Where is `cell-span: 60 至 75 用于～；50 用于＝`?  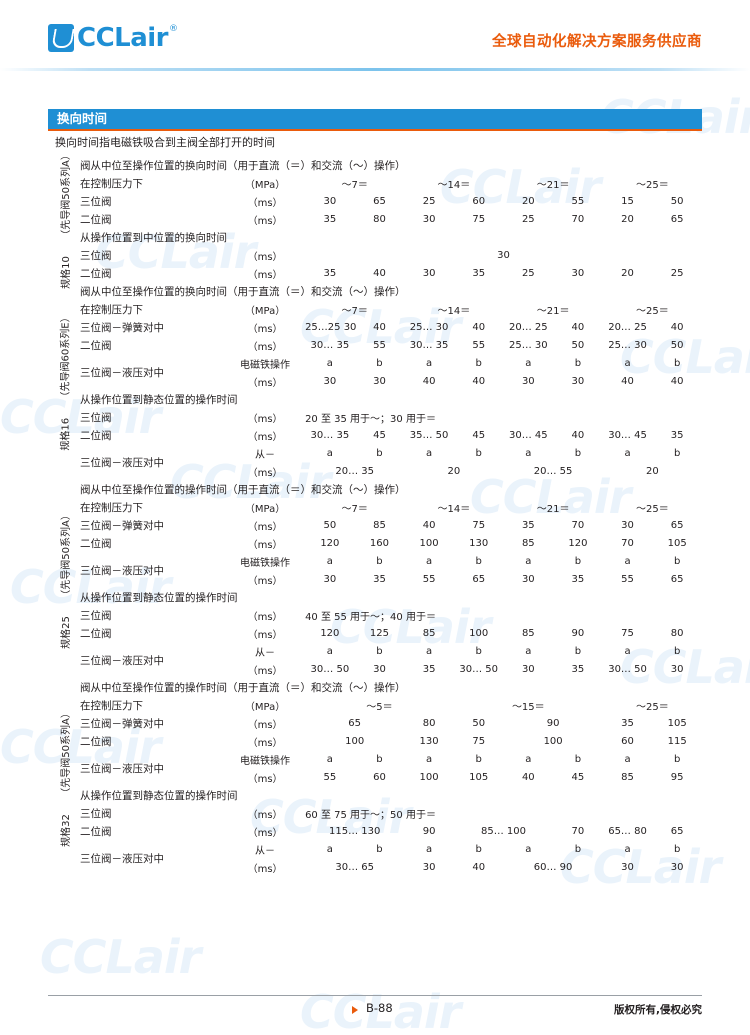 cell-span: 60 至 75 用于～；50 用于＝ is located at coordinates (370, 815).